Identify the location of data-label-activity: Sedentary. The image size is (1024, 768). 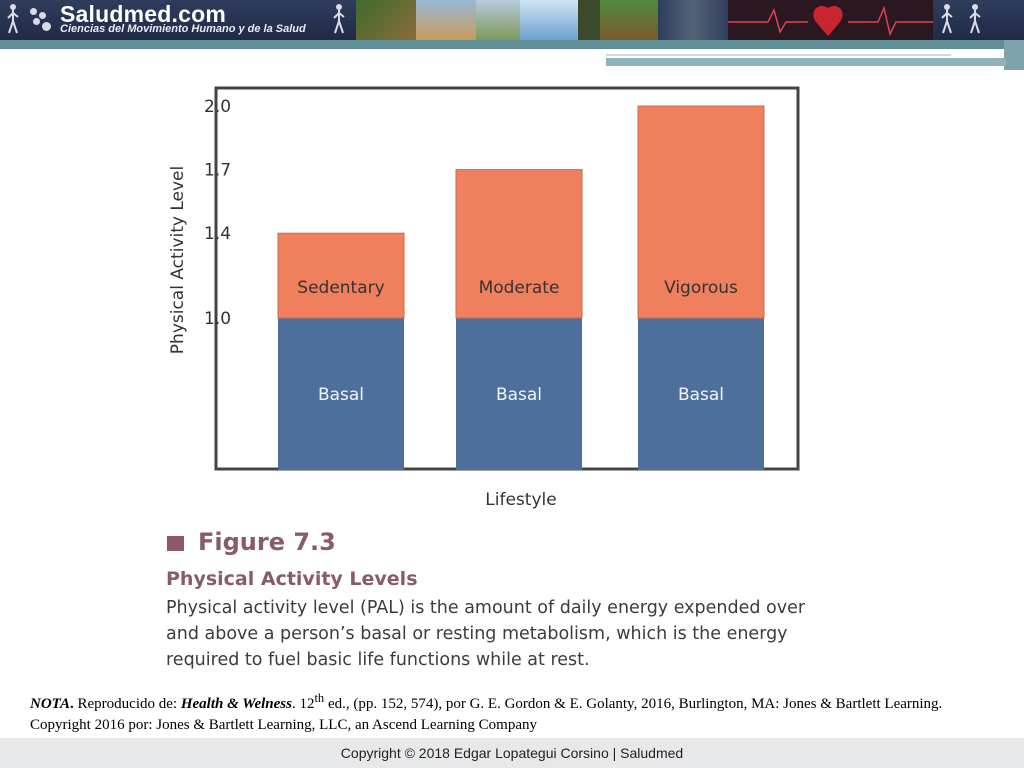
(340, 288).